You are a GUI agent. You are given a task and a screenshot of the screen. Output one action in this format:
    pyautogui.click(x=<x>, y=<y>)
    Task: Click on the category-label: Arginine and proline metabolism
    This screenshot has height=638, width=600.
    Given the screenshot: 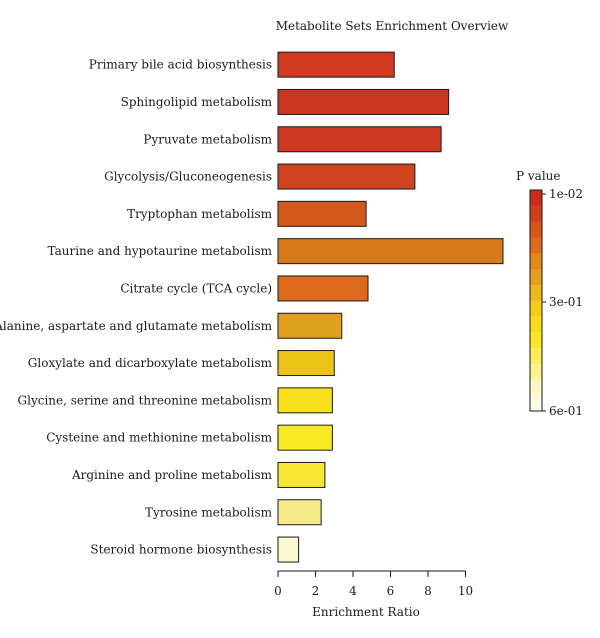 What is the action you would take?
    pyautogui.click(x=172, y=475)
    